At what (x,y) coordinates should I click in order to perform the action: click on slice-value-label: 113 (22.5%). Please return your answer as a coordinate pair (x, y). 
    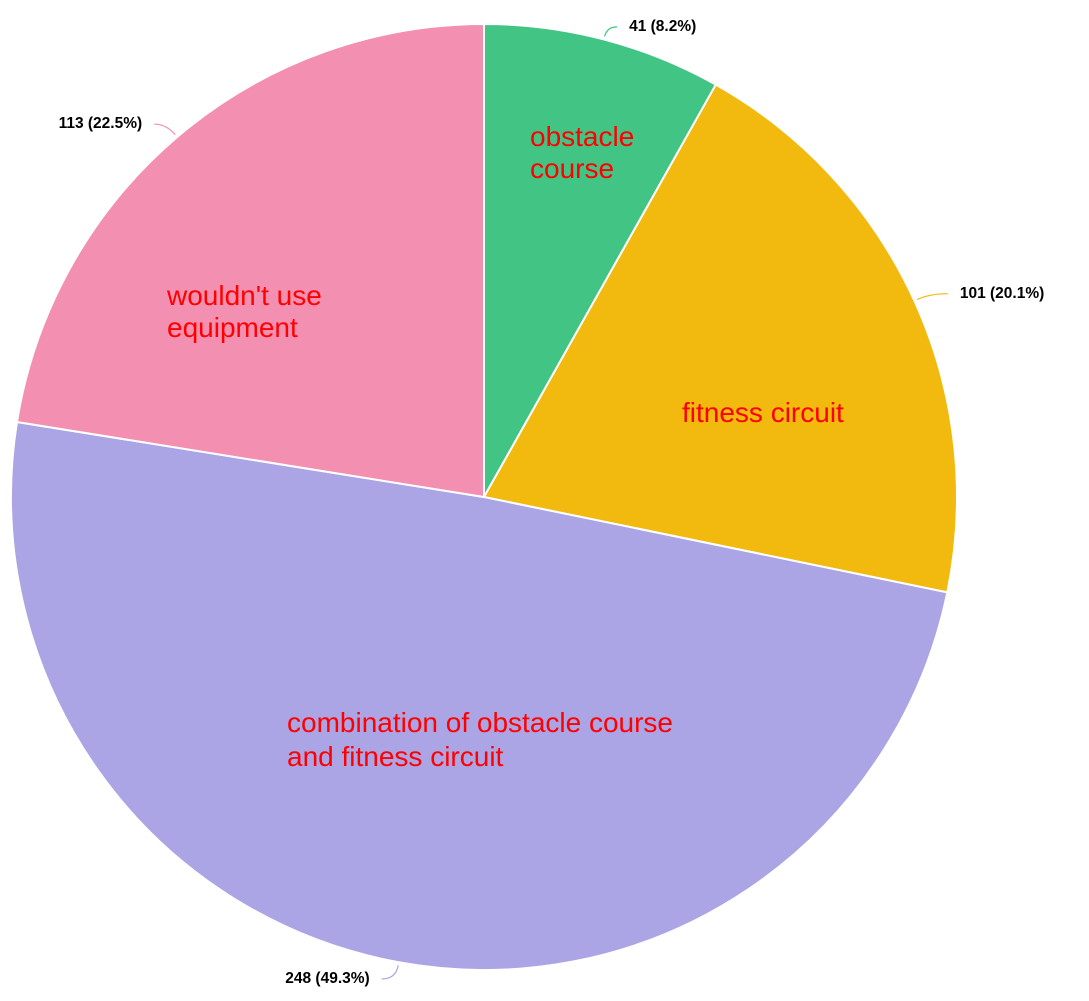
    Looking at the image, I should click on (101, 123).